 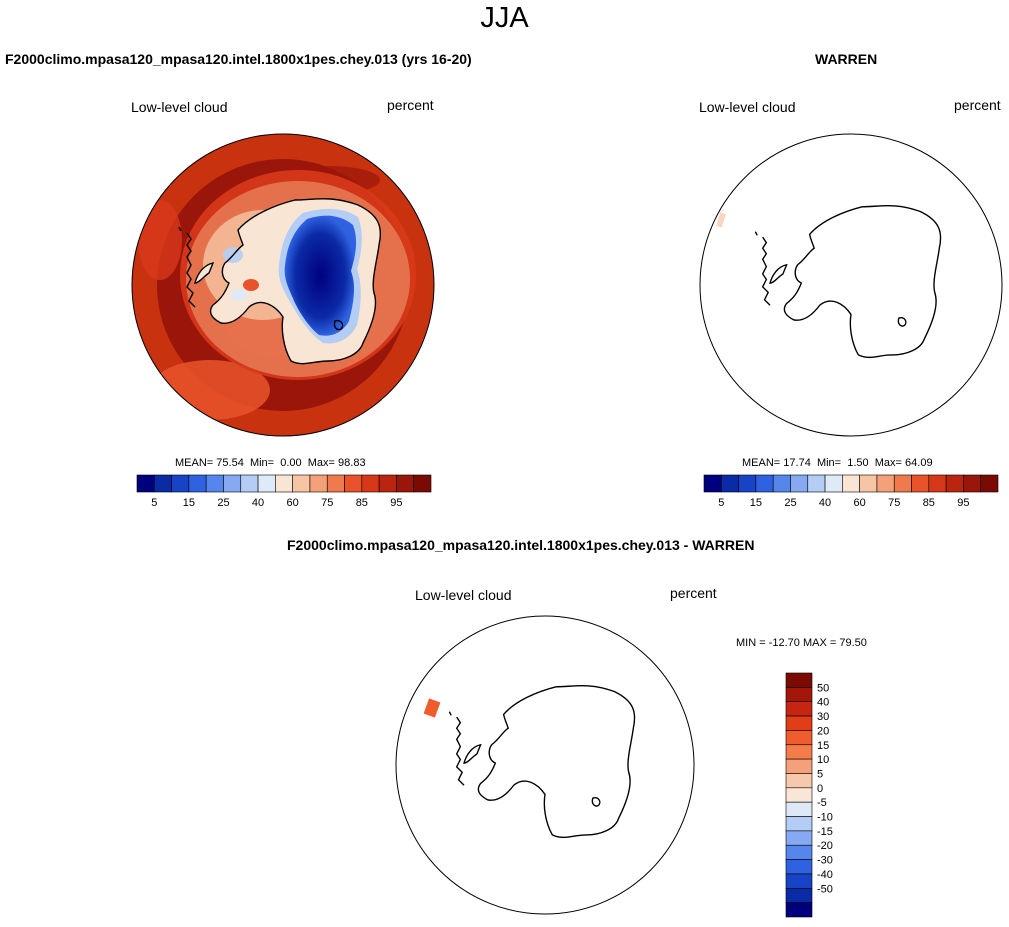 What do you see at coordinates (825, 861) in the screenshot?
I see `diff-colorbar-tick-label: -30` at bounding box center [825, 861].